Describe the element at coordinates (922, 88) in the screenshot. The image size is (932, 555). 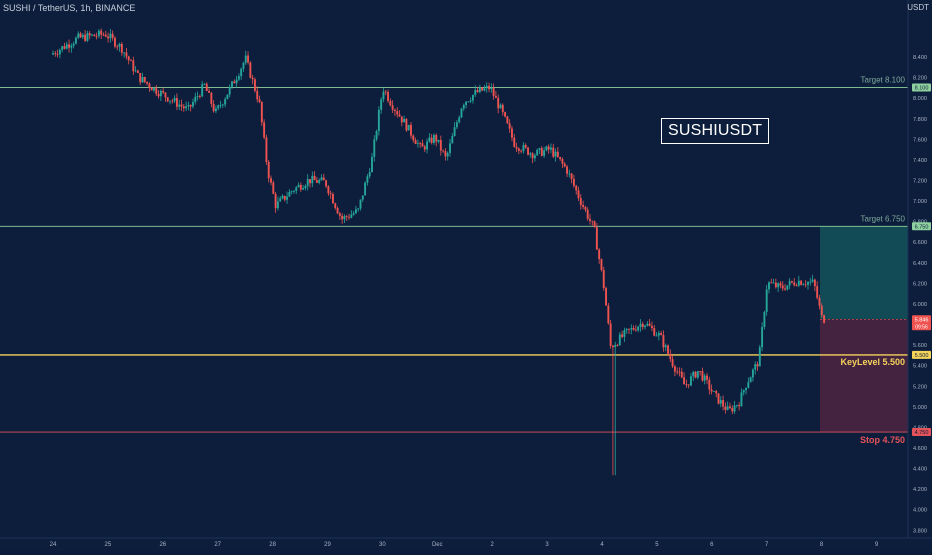
I see `badge-text: 8.100` at that location.